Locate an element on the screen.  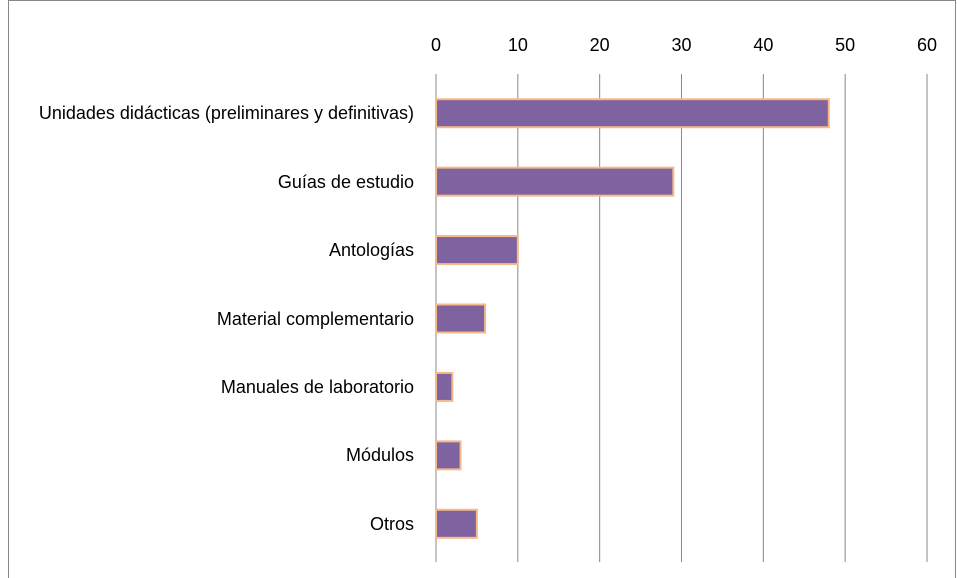
x-tick-label: 0 is located at coordinates (436, 45).